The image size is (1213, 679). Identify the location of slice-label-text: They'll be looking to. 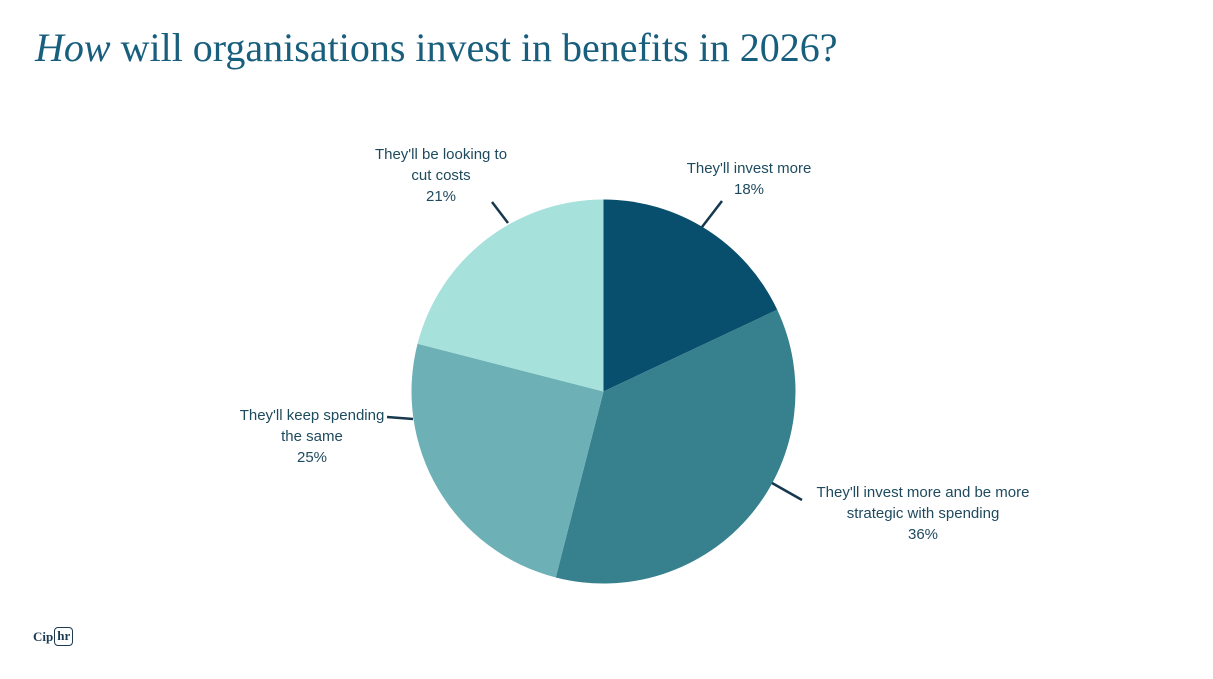
(441, 154).